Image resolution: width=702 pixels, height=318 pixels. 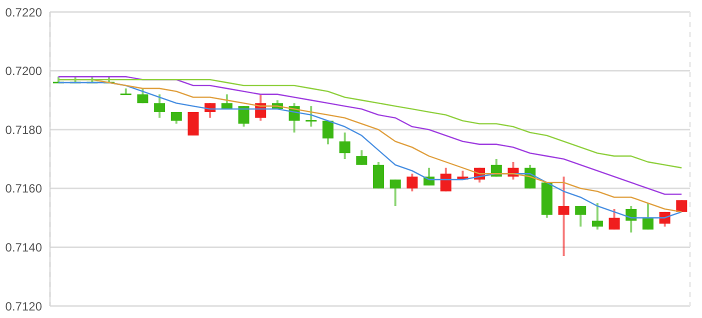 I want to click on y-tick-label: 0.7200, so click(x=23, y=71).